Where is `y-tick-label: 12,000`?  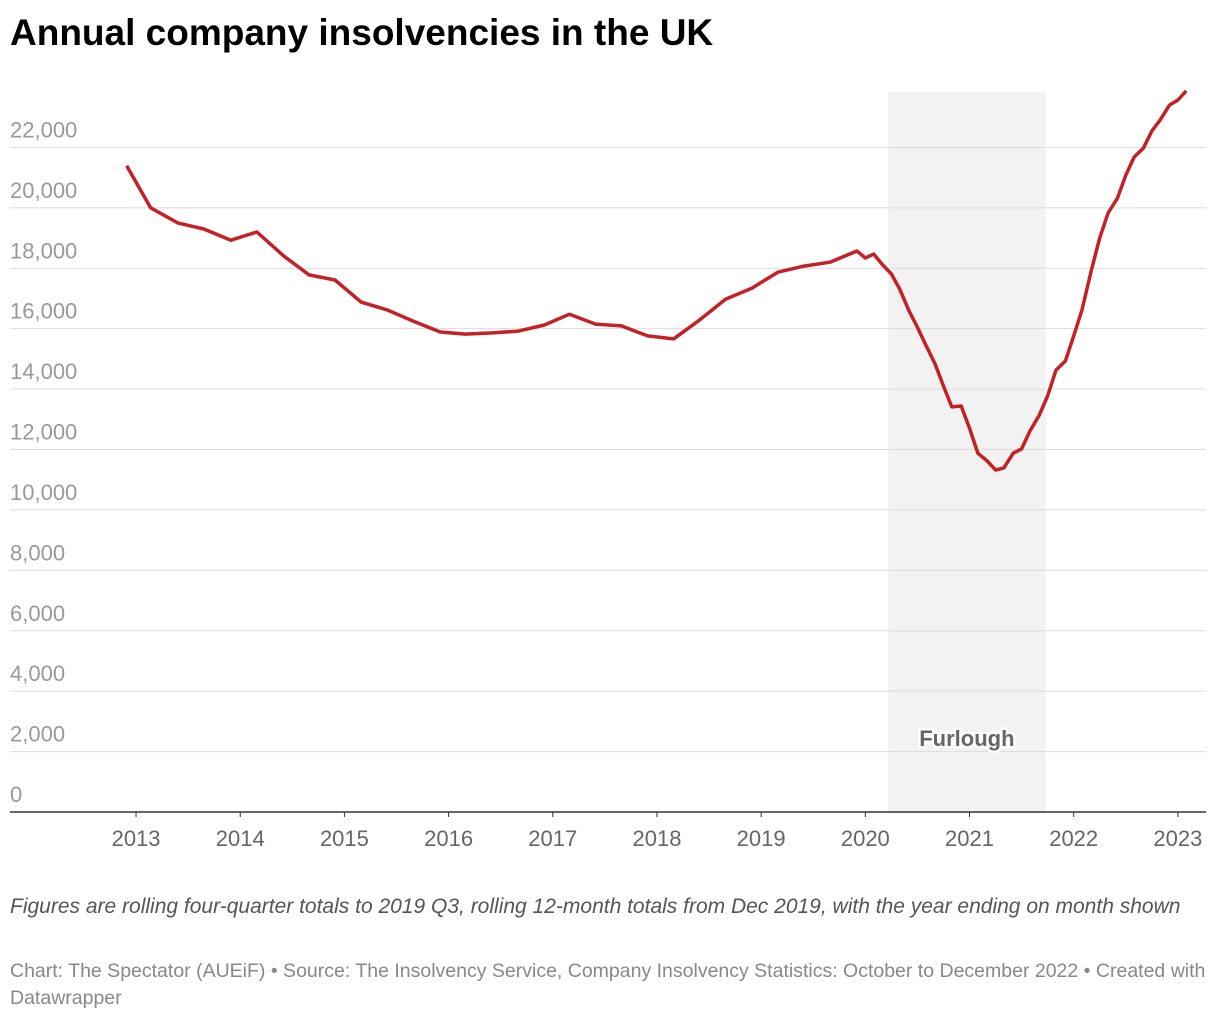
y-tick-label: 12,000 is located at coordinates (43, 432).